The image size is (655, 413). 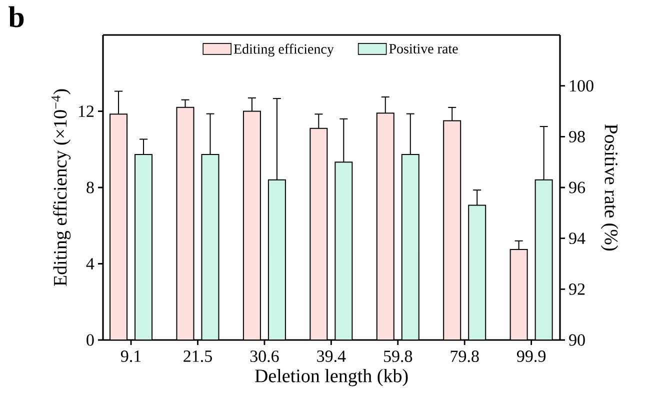 What do you see at coordinates (577, 136) in the screenshot?
I see `y2-tick-label: 98` at bounding box center [577, 136].